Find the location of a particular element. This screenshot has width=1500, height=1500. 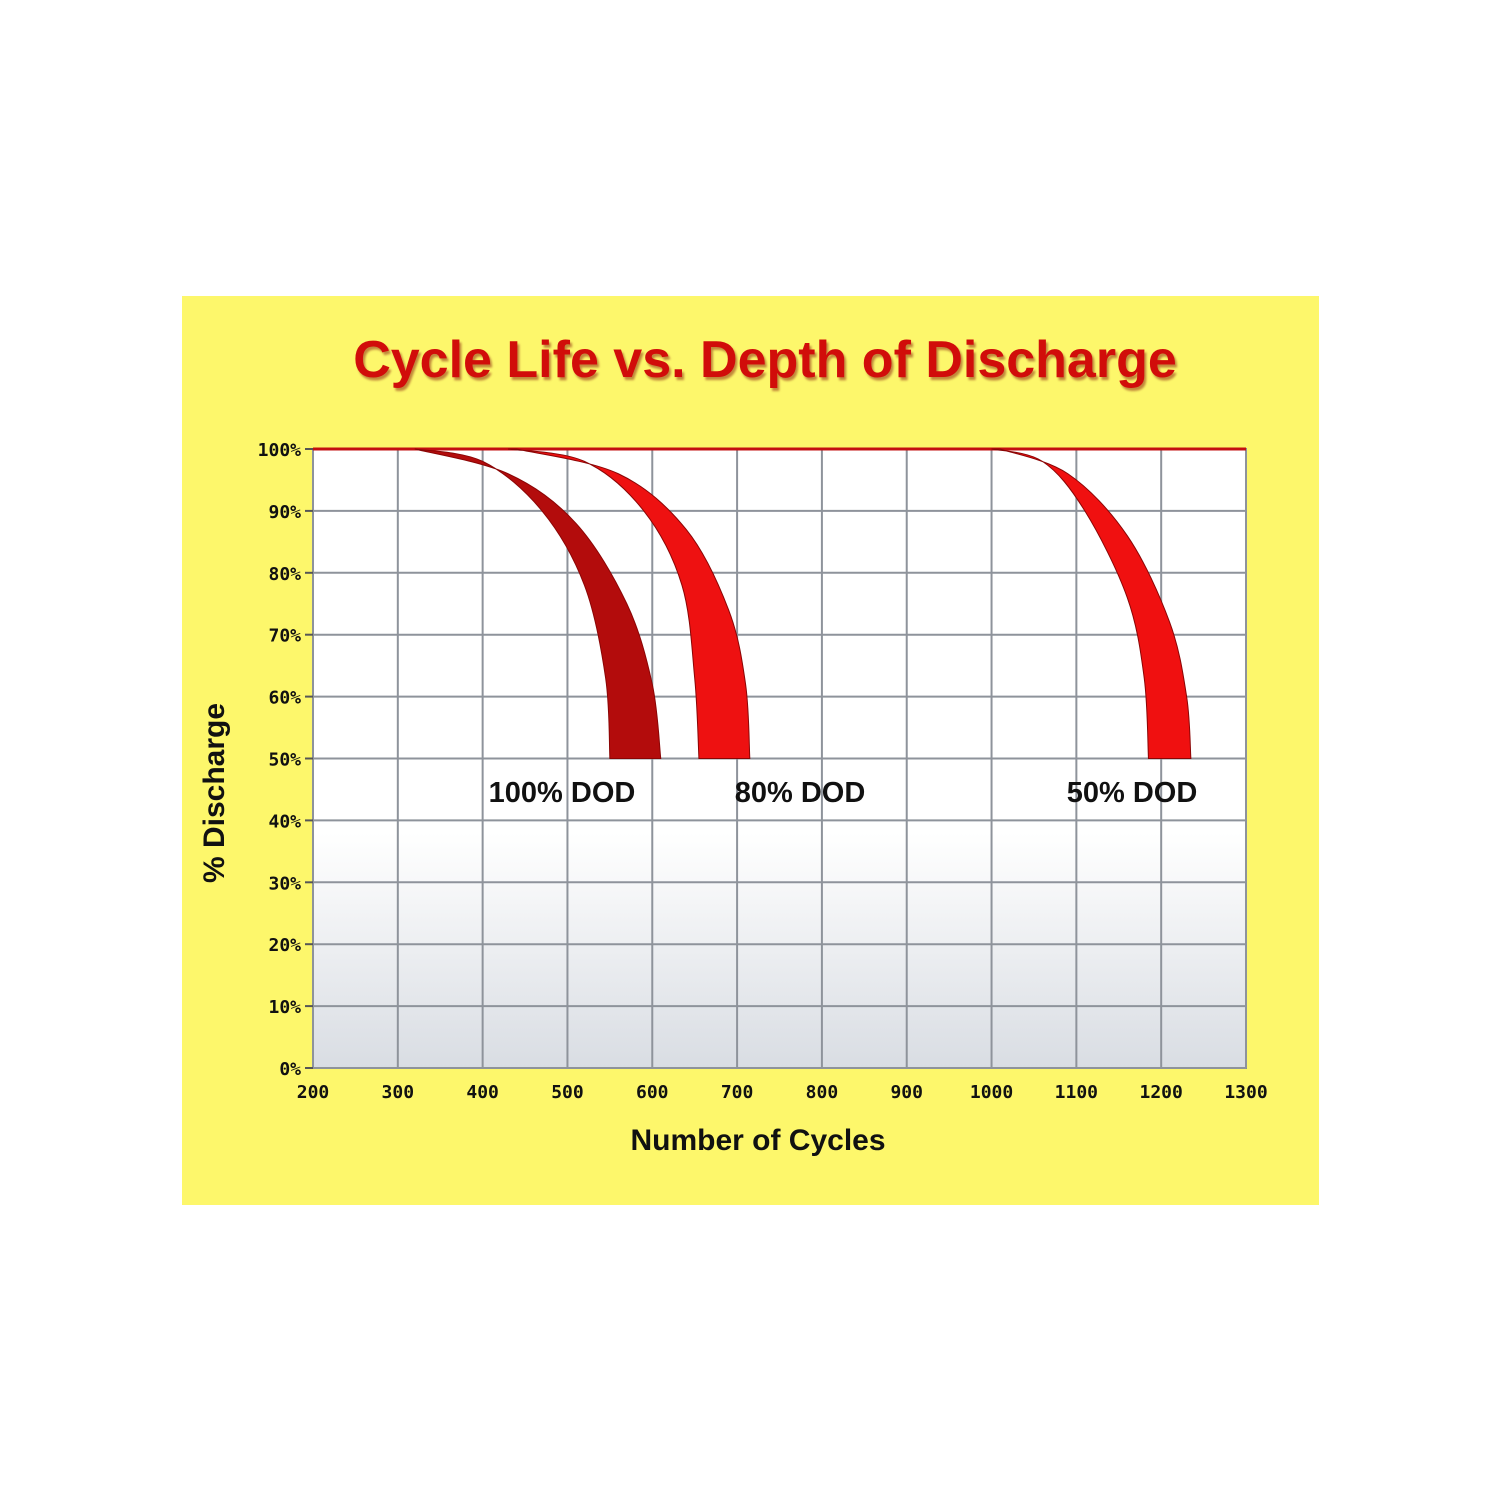

y-tick-label: 40% is located at coordinates (284, 821).